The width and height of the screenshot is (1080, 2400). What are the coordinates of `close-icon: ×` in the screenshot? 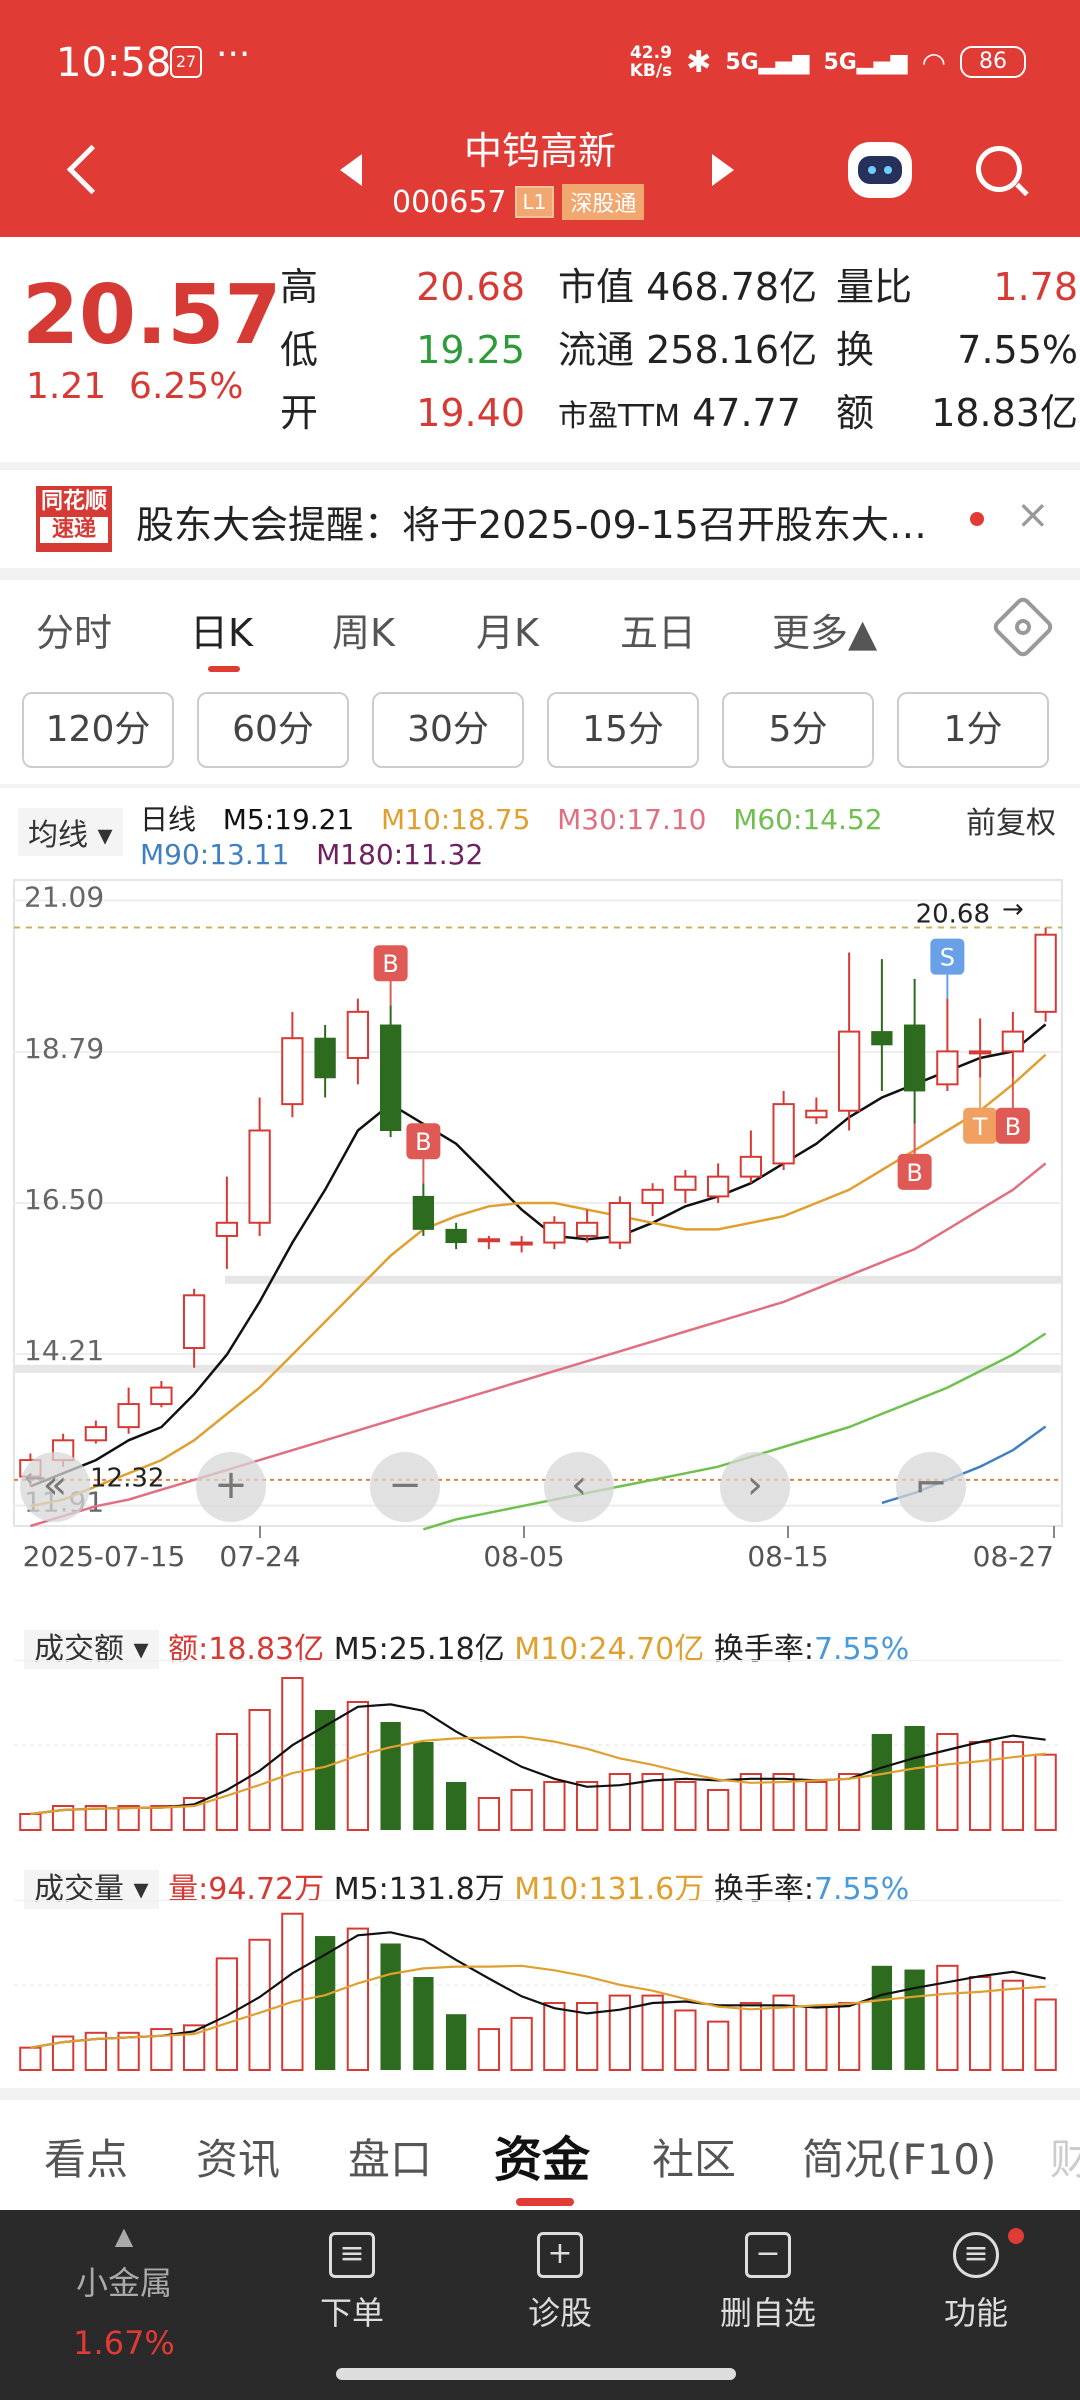 It's located at (1033, 515).